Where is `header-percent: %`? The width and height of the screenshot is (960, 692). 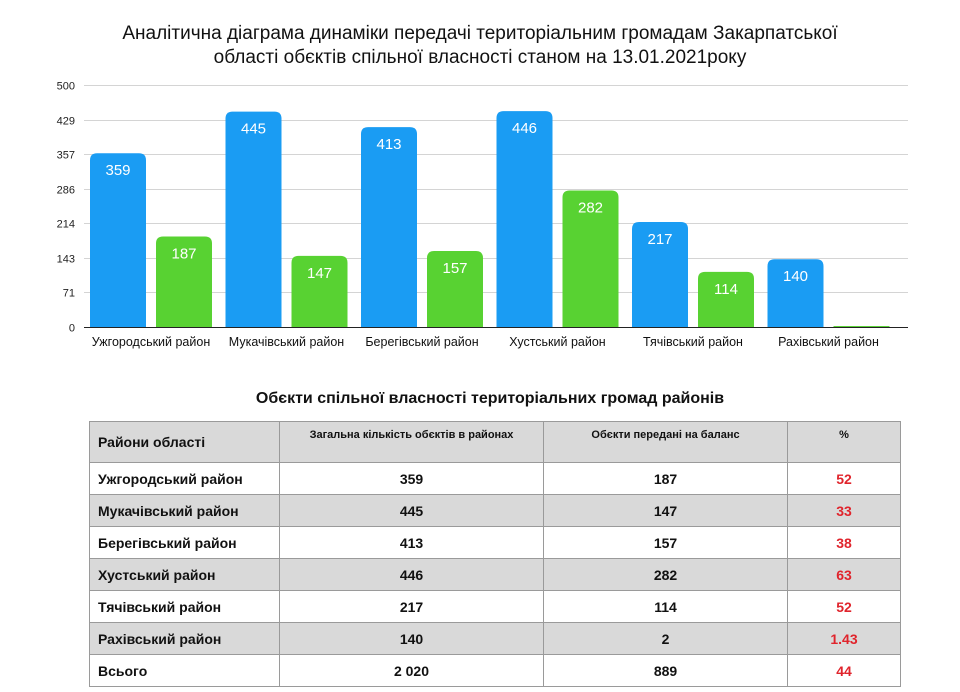 header-percent: % is located at coordinates (844, 442).